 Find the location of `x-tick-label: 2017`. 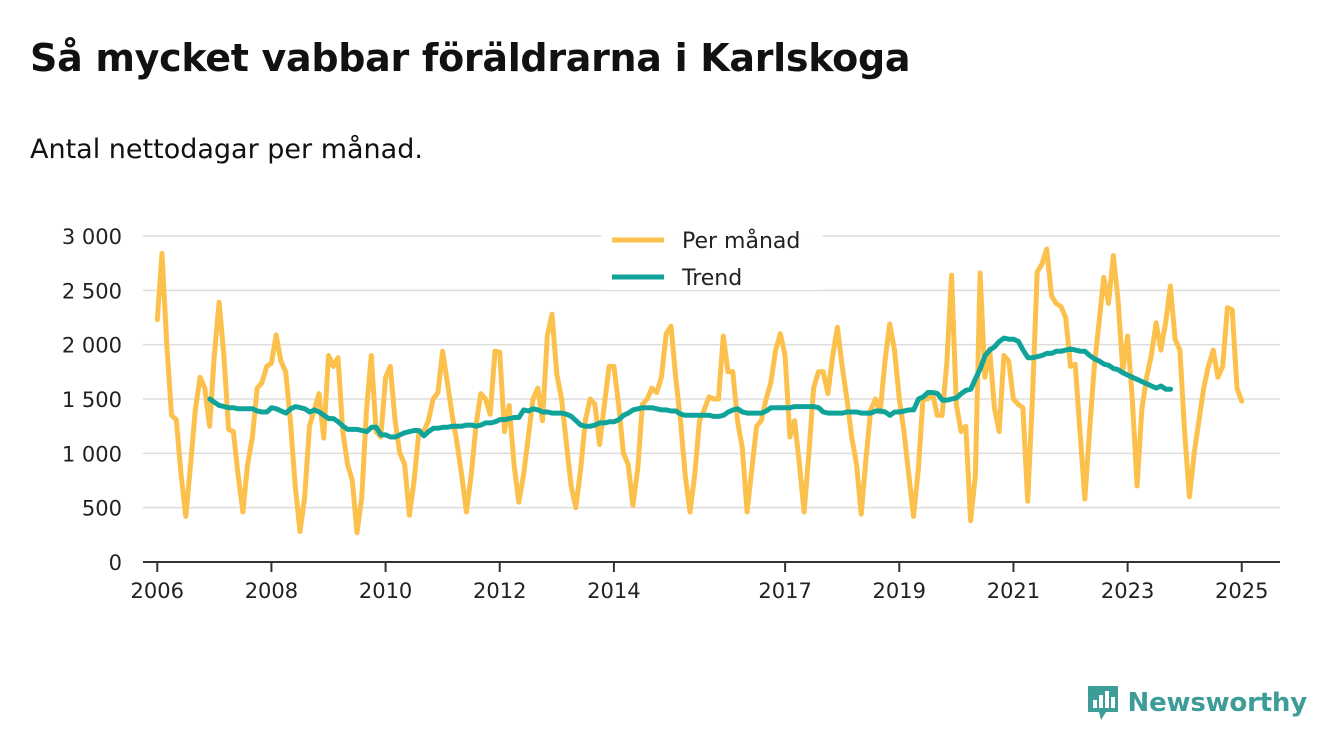

x-tick-label: 2017 is located at coordinates (784, 591).